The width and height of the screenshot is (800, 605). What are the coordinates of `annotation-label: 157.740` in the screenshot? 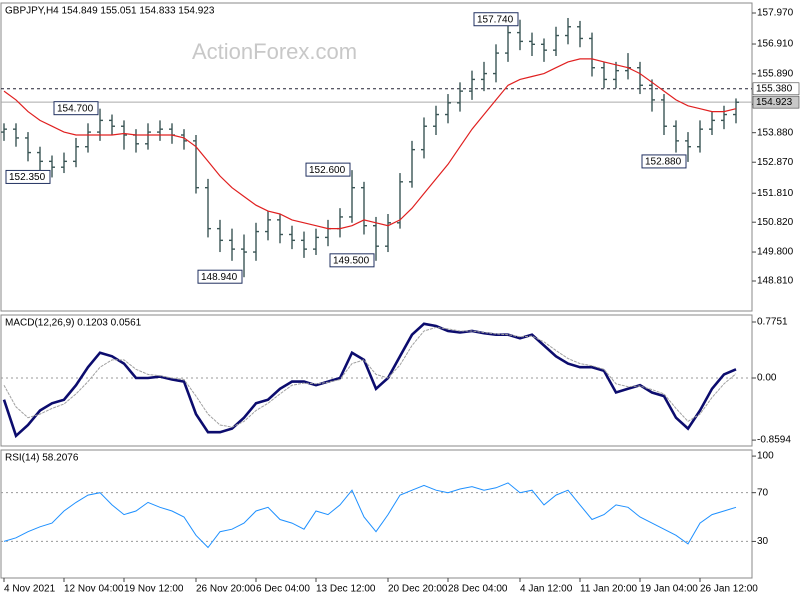 It's located at (495, 19).